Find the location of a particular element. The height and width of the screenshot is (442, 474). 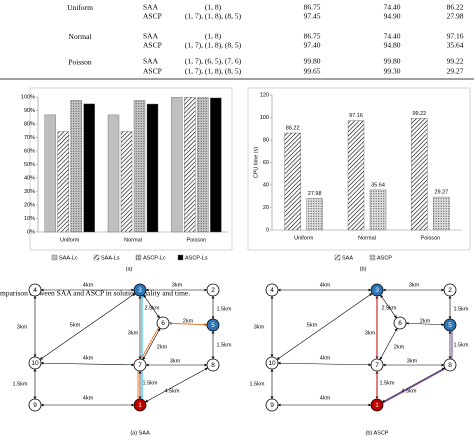

y-tick-label: 100% is located at coordinates (28, 97).